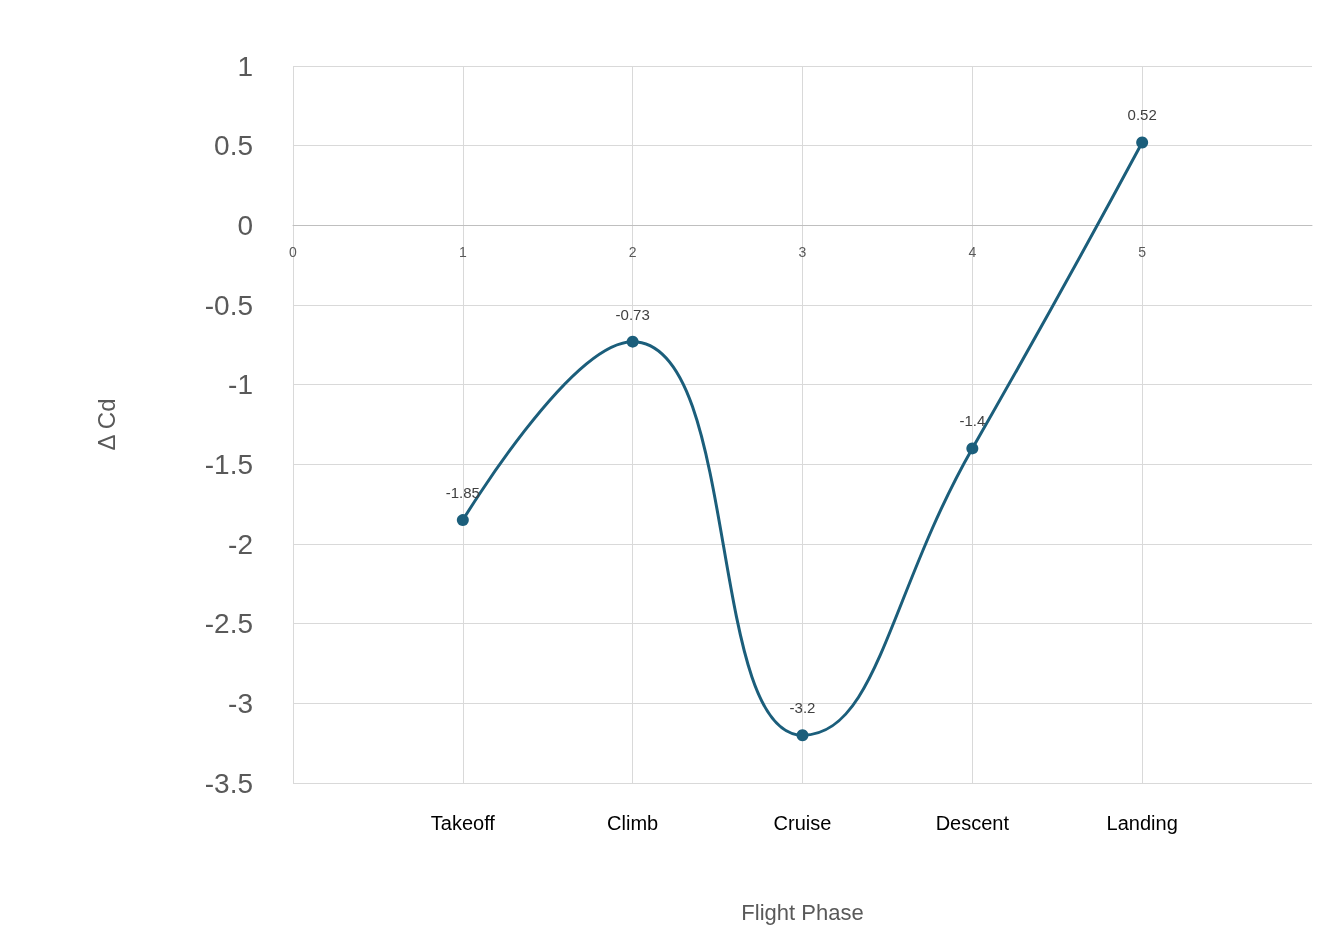 The width and height of the screenshot is (1332, 934). What do you see at coordinates (106, 424) in the screenshot?
I see `y-axis-title: Δ Cd` at bounding box center [106, 424].